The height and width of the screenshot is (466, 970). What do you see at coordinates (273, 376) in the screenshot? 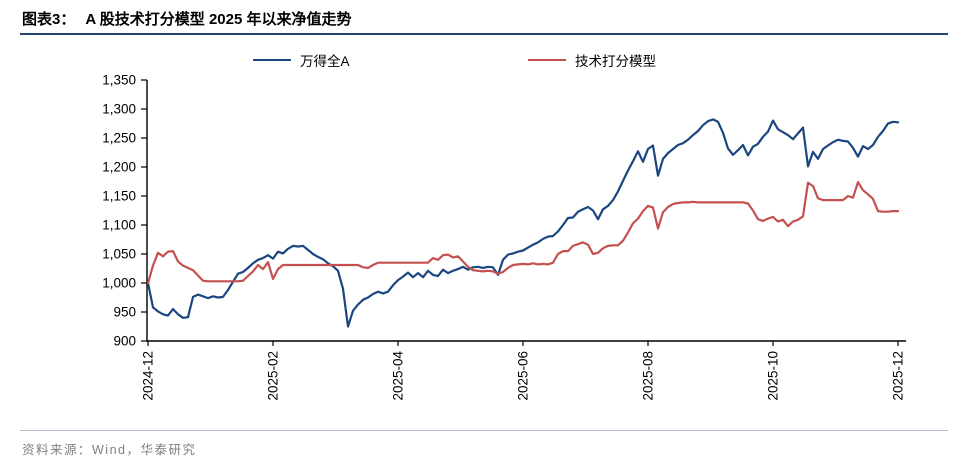
I see `x-tick-label: 2025-02` at bounding box center [273, 376].